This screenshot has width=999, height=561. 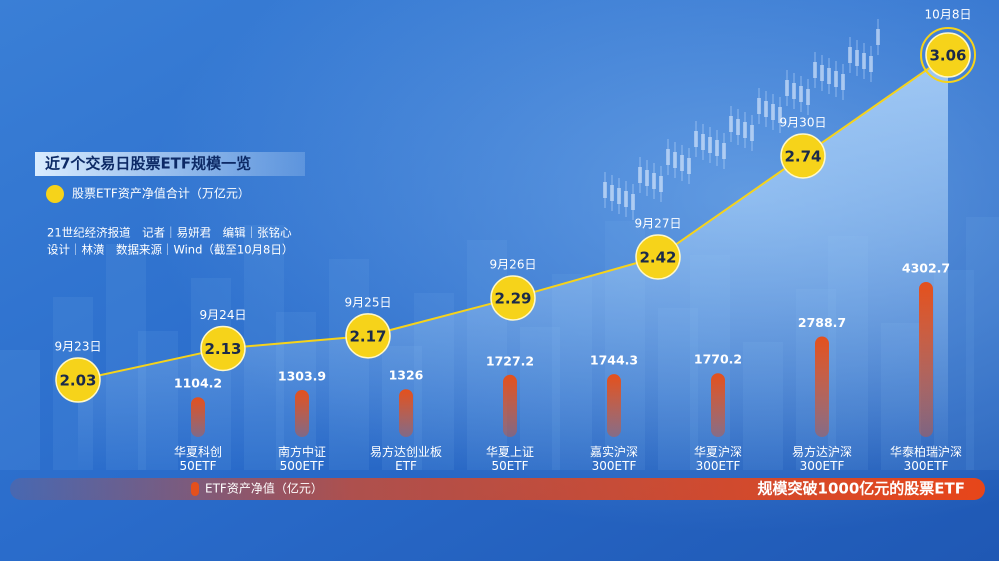 I want to click on data-label: 2.03, so click(x=77, y=381).